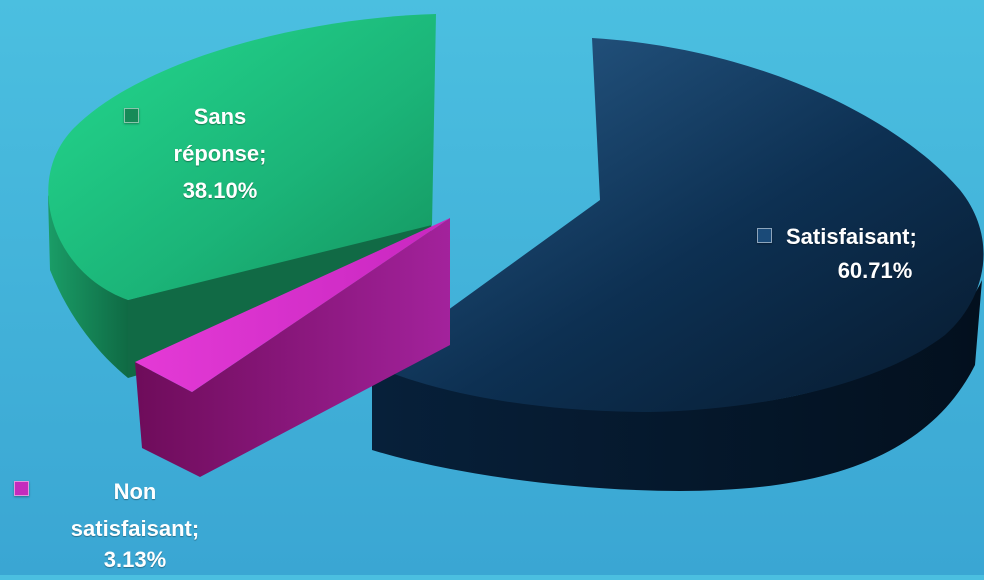 Image resolution: width=984 pixels, height=580 pixels. I want to click on legend-swatch-satisfaisant, so click(764, 235).